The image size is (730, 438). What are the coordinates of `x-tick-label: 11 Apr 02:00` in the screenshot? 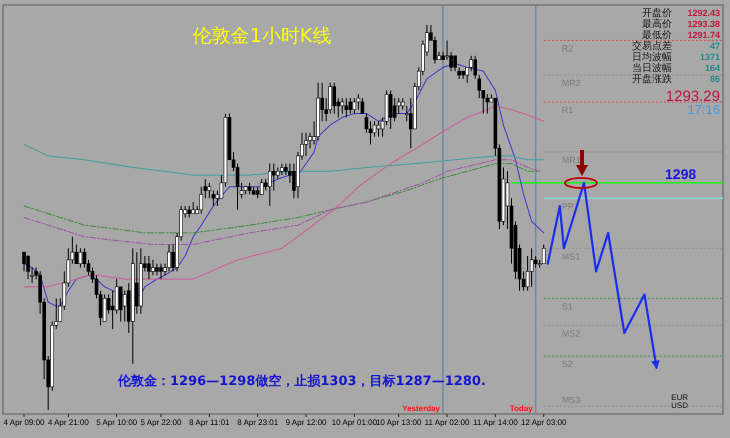 It's located at (447, 422).